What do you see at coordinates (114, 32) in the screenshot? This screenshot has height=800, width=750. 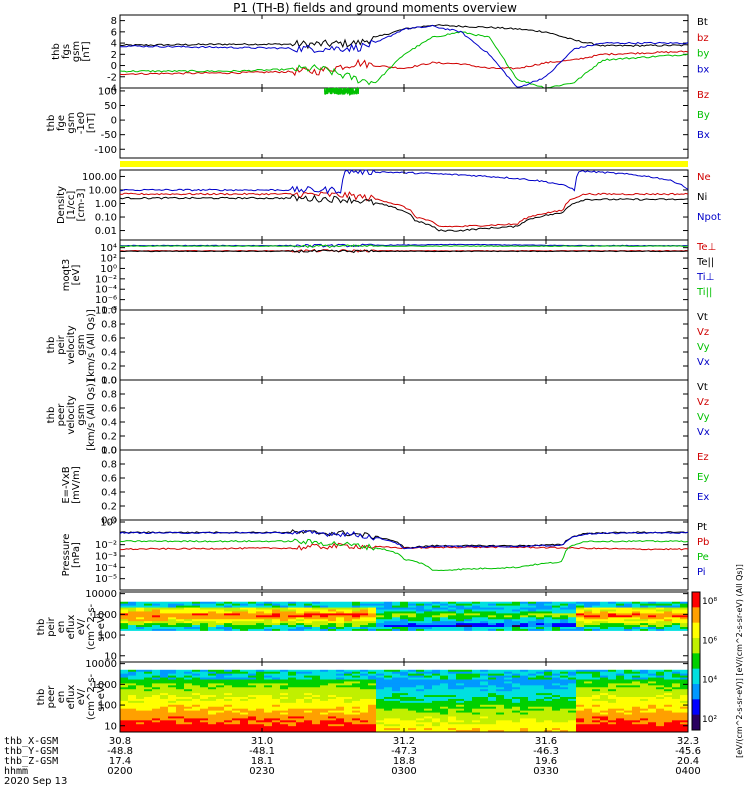 I see `ytick-label: 6` at bounding box center [114, 32].